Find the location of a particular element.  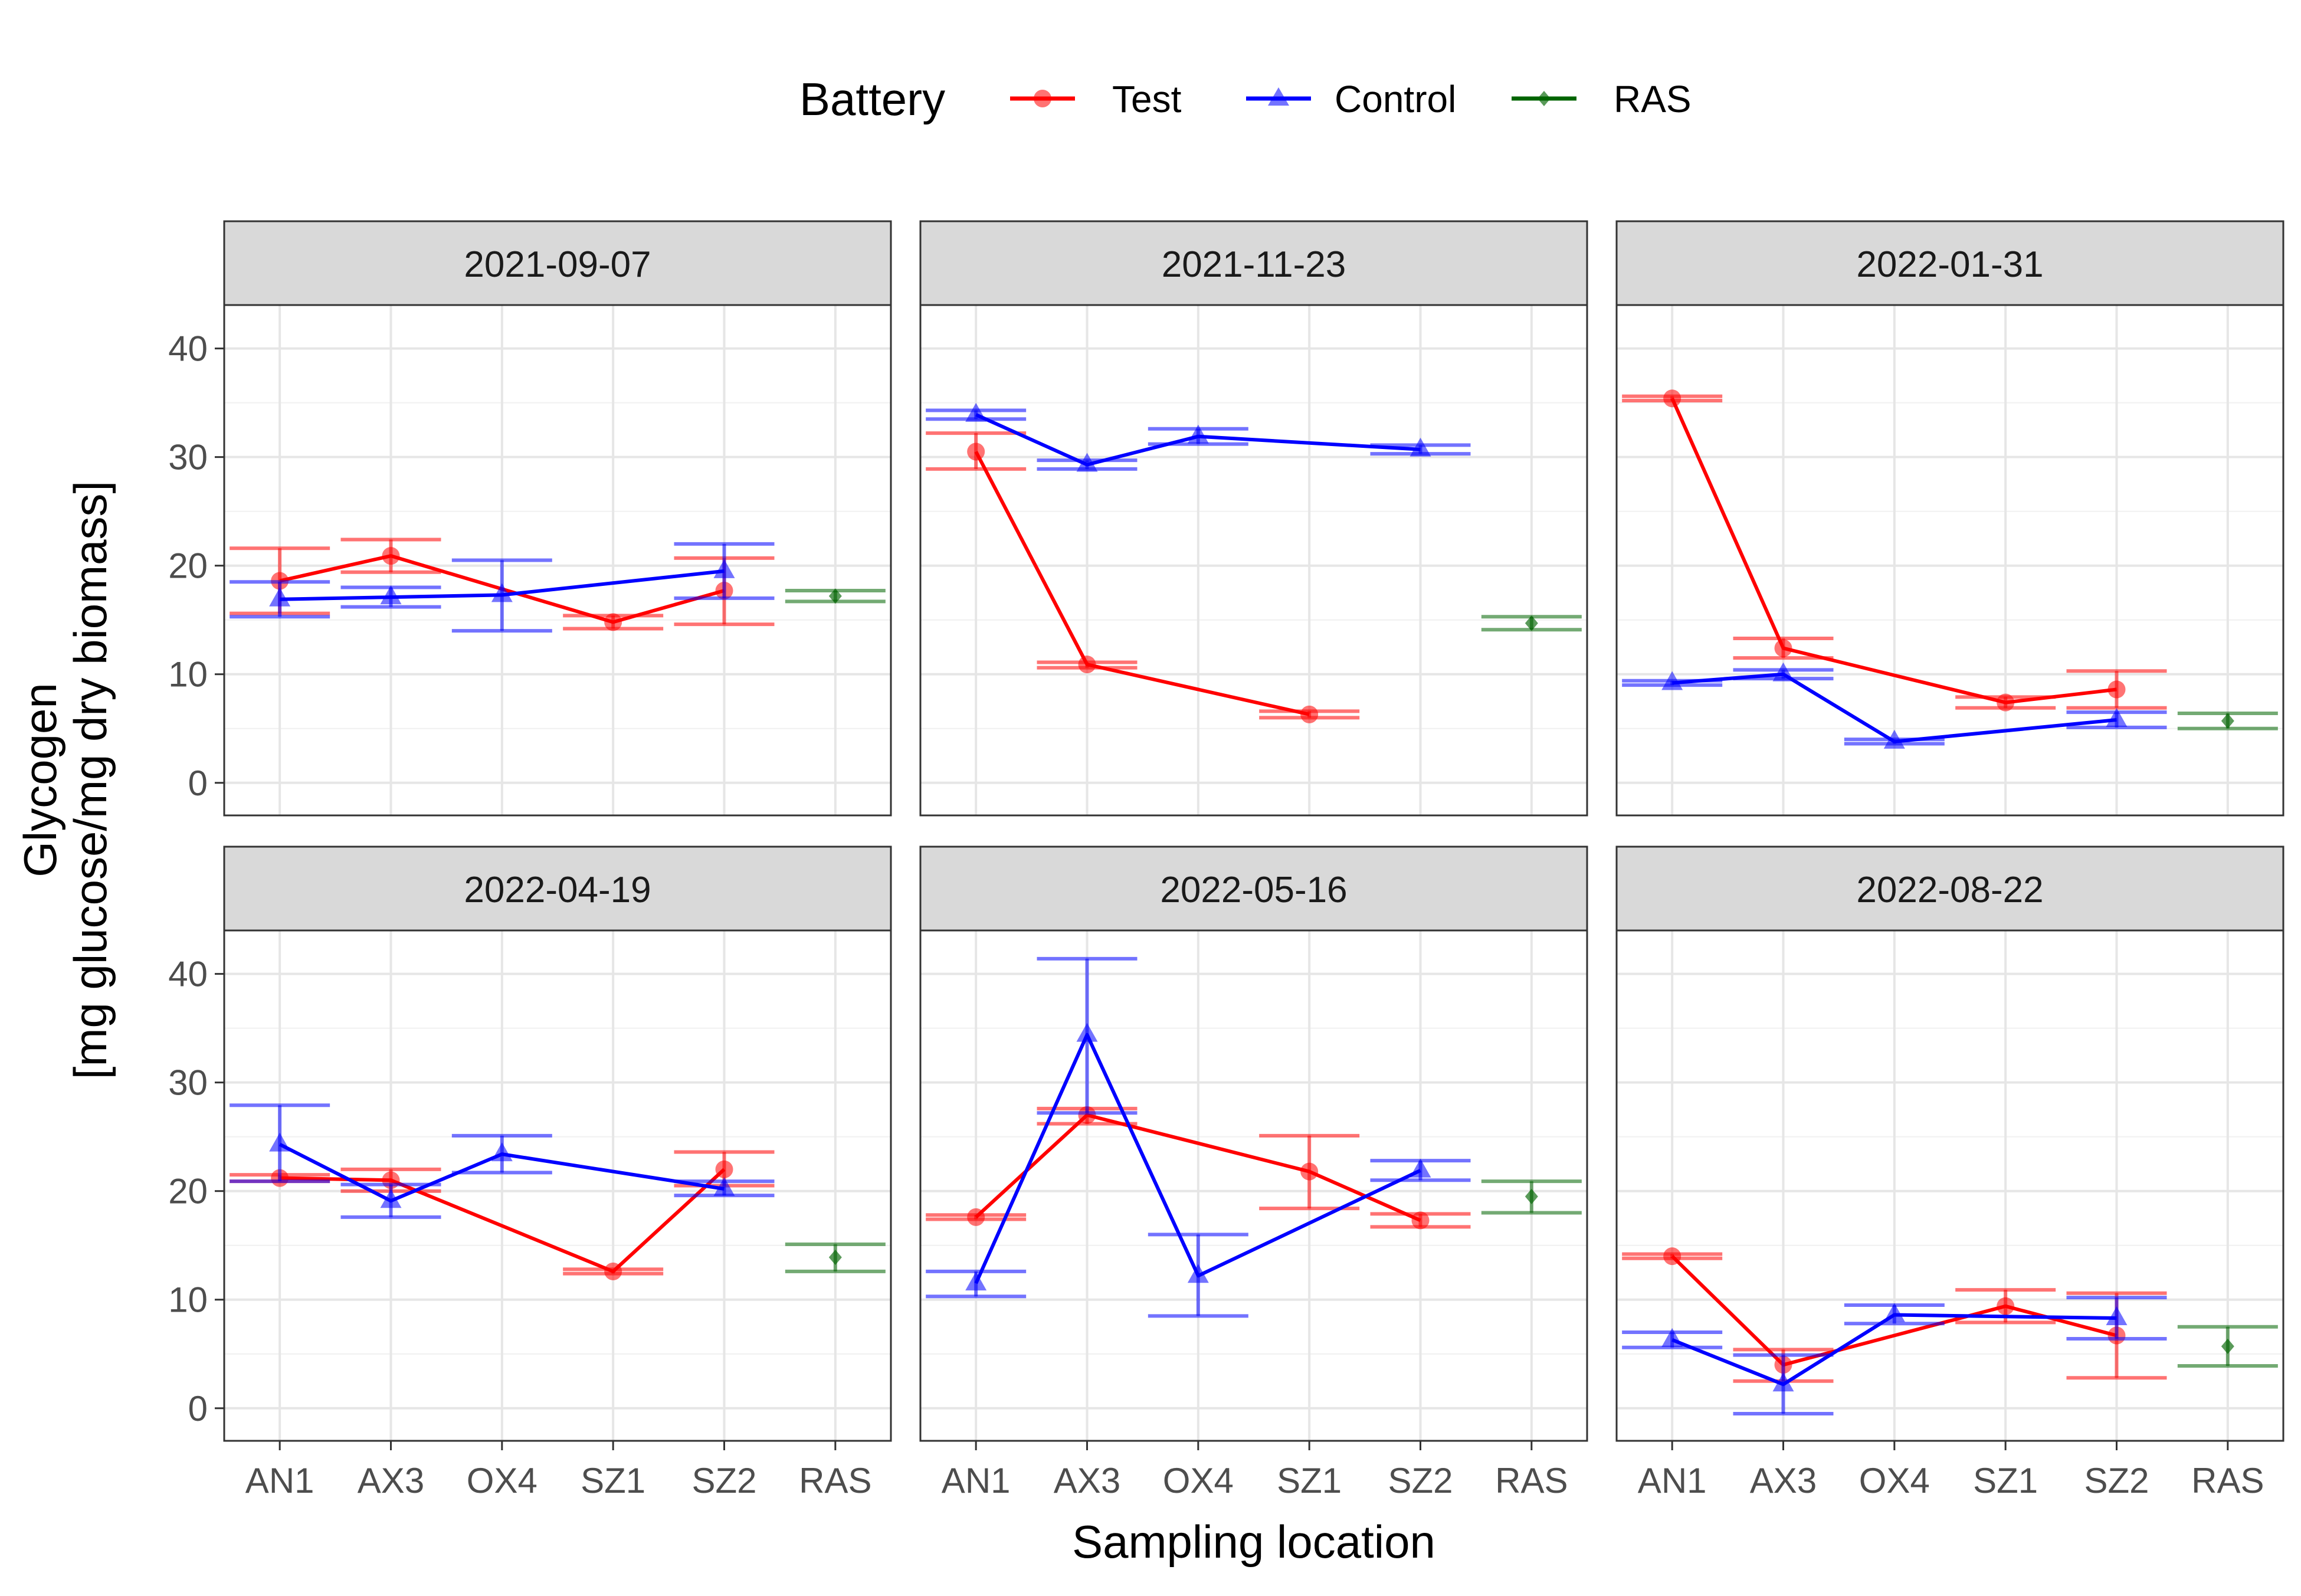

legend-entry-ras: RAS is located at coordinates (1602, 99).